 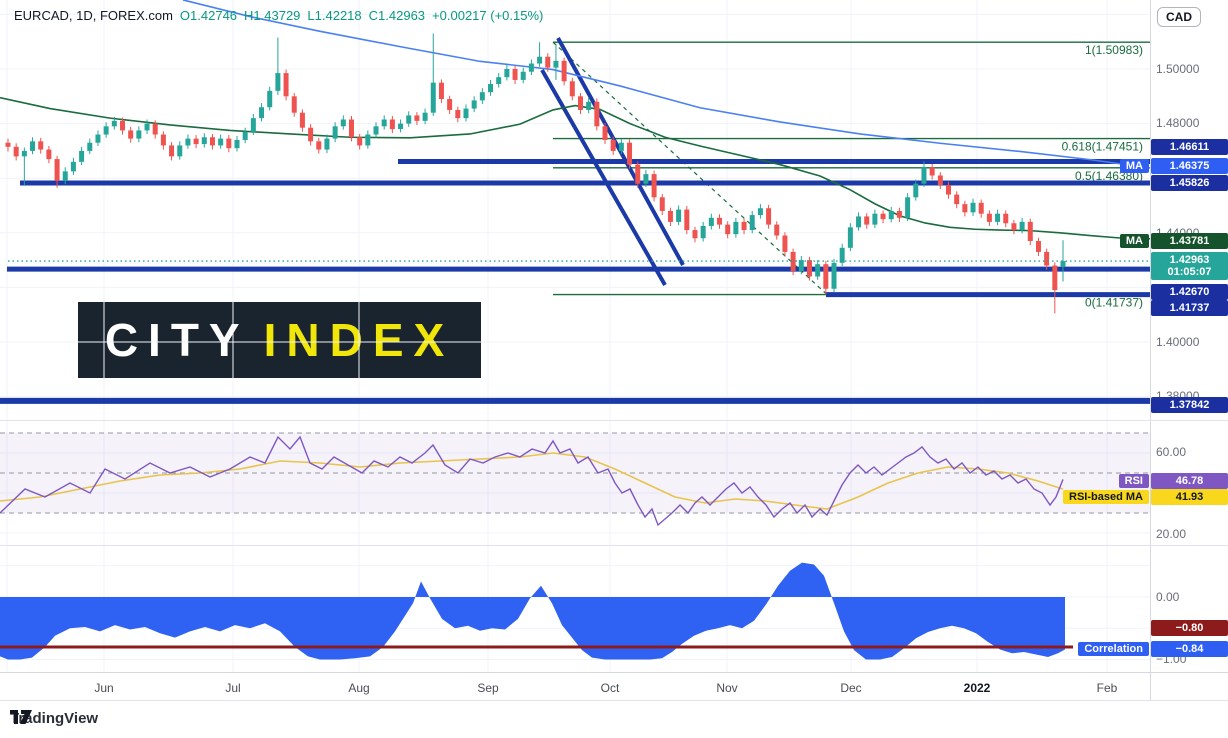 I want to click on price-axis-label: 1.40000, so click(x=1178, y=342).